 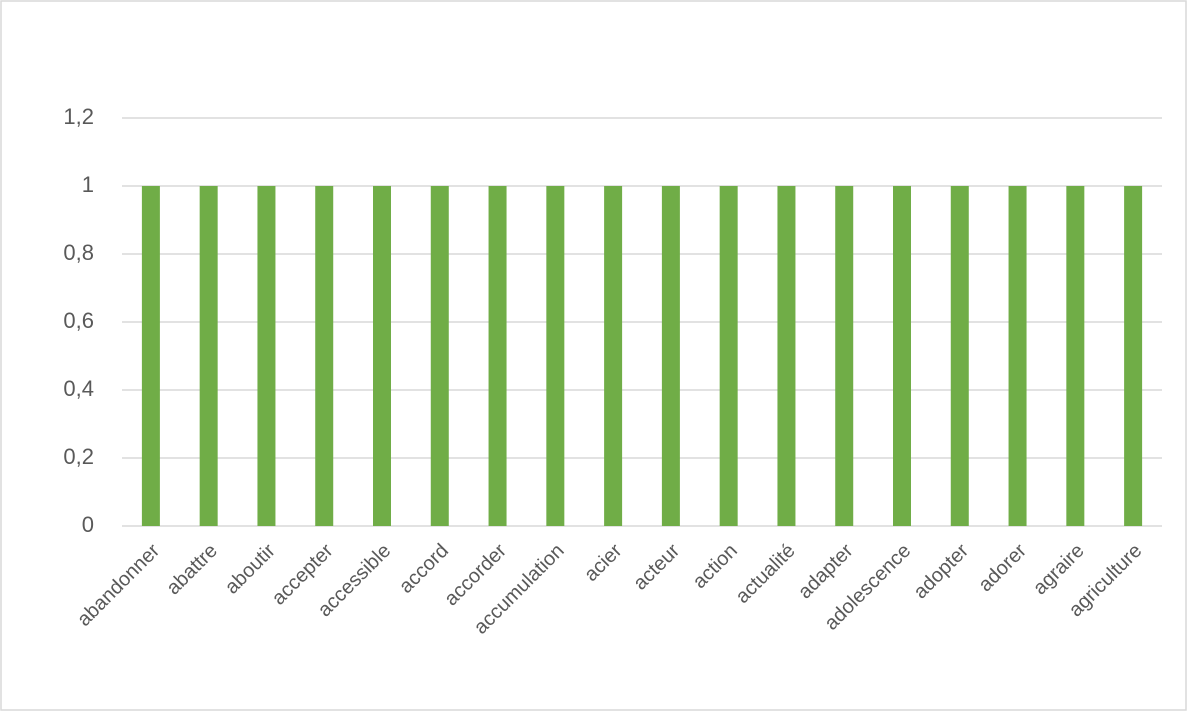 I want to click on y-tick-label: 0,6, so click(x=78, y=320).